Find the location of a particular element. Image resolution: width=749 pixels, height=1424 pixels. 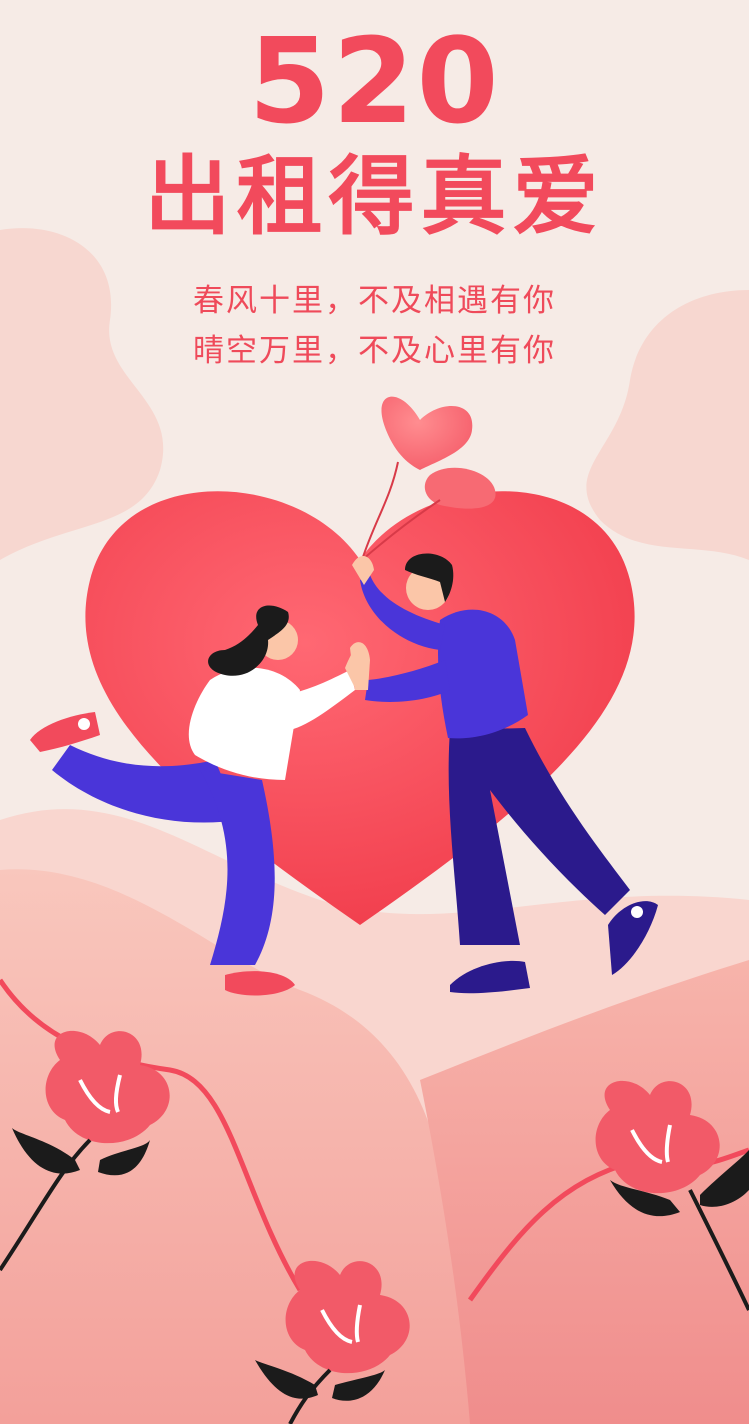

verse-line-2: 晴空万里，不及心里有你 is located at coordinates (374, 351).